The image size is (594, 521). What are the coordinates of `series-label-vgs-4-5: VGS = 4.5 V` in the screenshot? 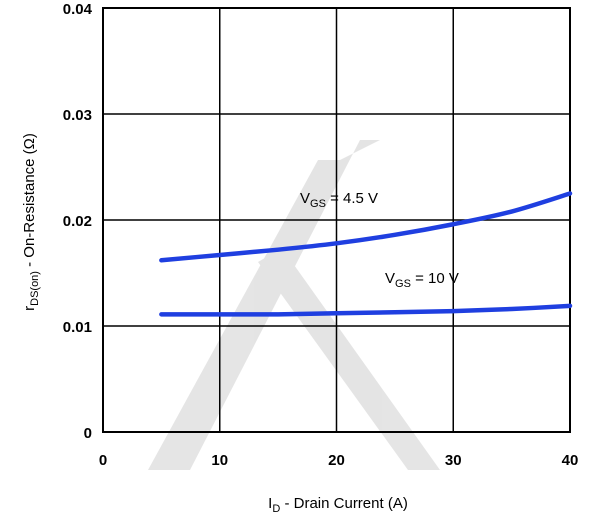 It's located at (339, 200).